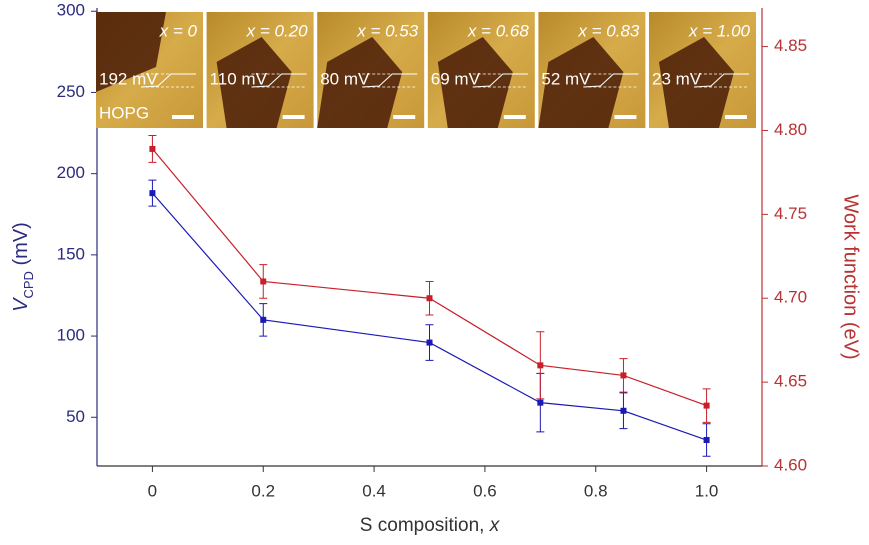 This screenshot has width=869, height=545. I want to click on y-axis-label-main: V, so click(21, 304).